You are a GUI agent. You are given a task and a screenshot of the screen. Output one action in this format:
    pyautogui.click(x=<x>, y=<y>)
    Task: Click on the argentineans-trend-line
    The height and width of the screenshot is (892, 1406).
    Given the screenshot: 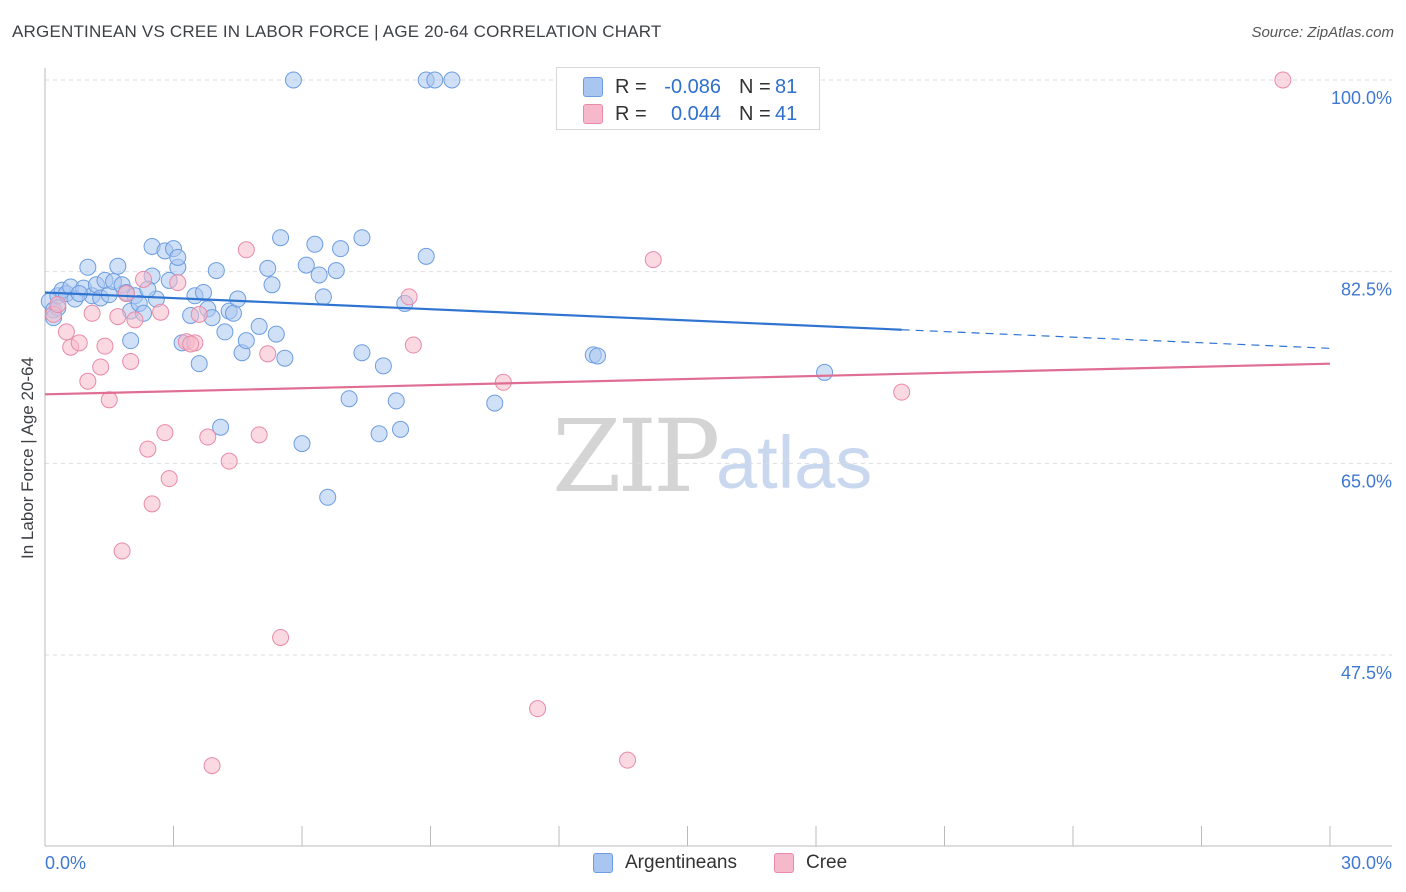 What is the action you would take?
    pyautogui.click(x=473, y=311)
    